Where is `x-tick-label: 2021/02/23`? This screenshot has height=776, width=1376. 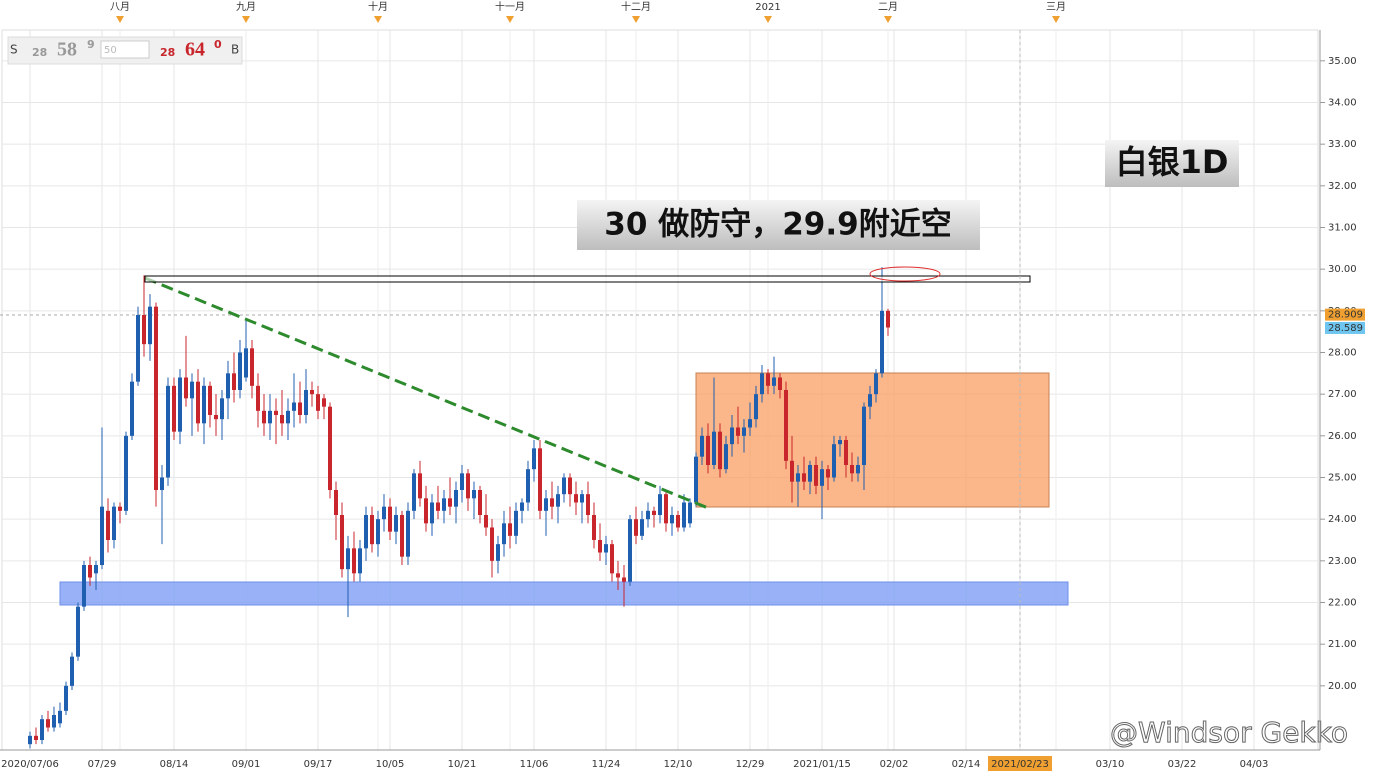
x-tick-label: 2021/02/23 is located at coordinates (1020, 764).